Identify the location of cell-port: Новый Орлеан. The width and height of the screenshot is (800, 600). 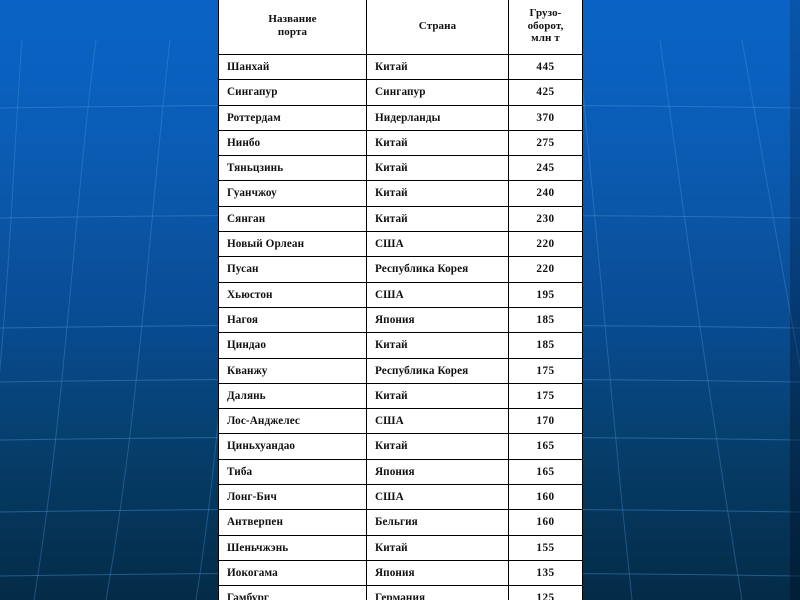
(292, 244).